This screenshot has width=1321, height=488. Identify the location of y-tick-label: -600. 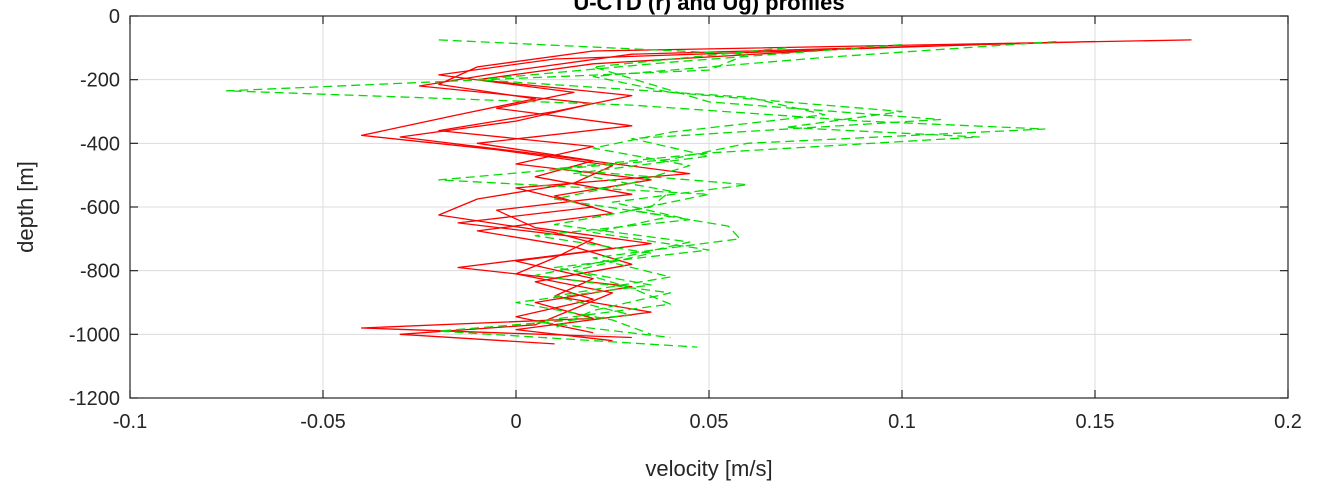
(100, 208).